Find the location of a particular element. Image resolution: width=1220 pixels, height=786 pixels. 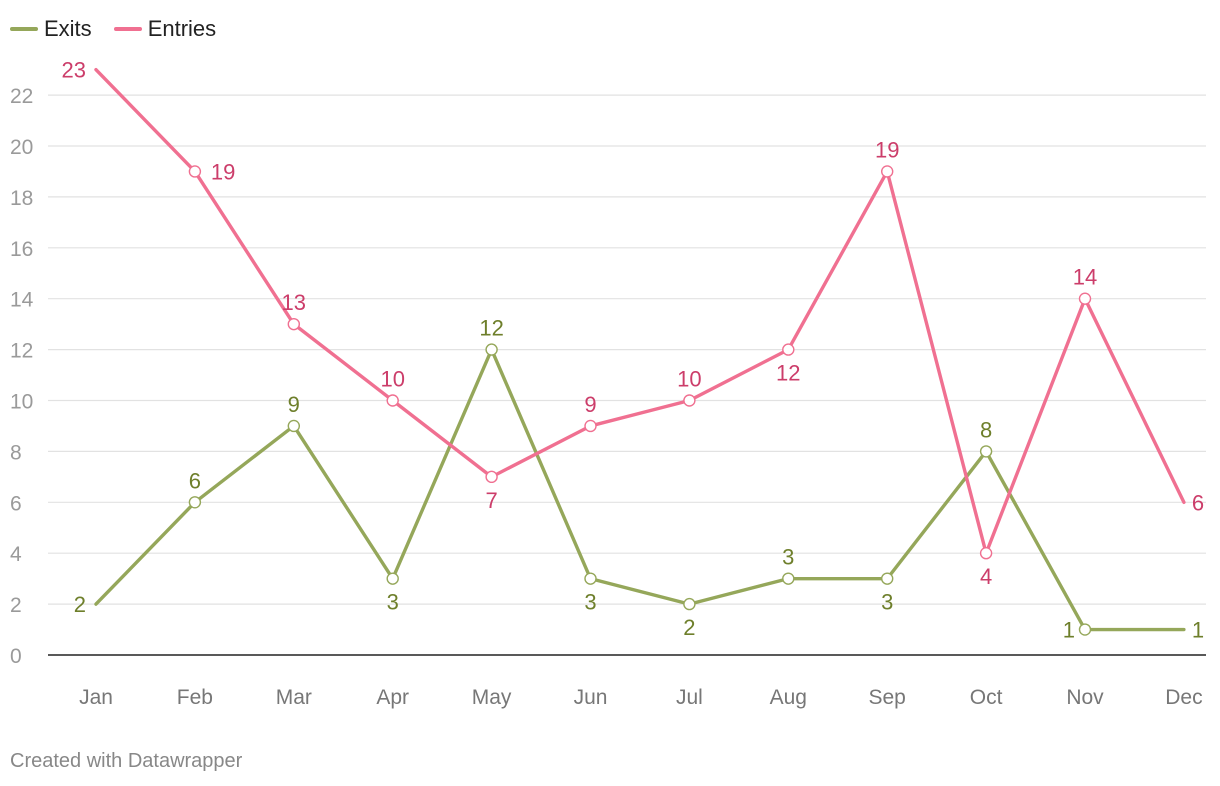

legend-swatch-entries is located at coordinates (127, 29).